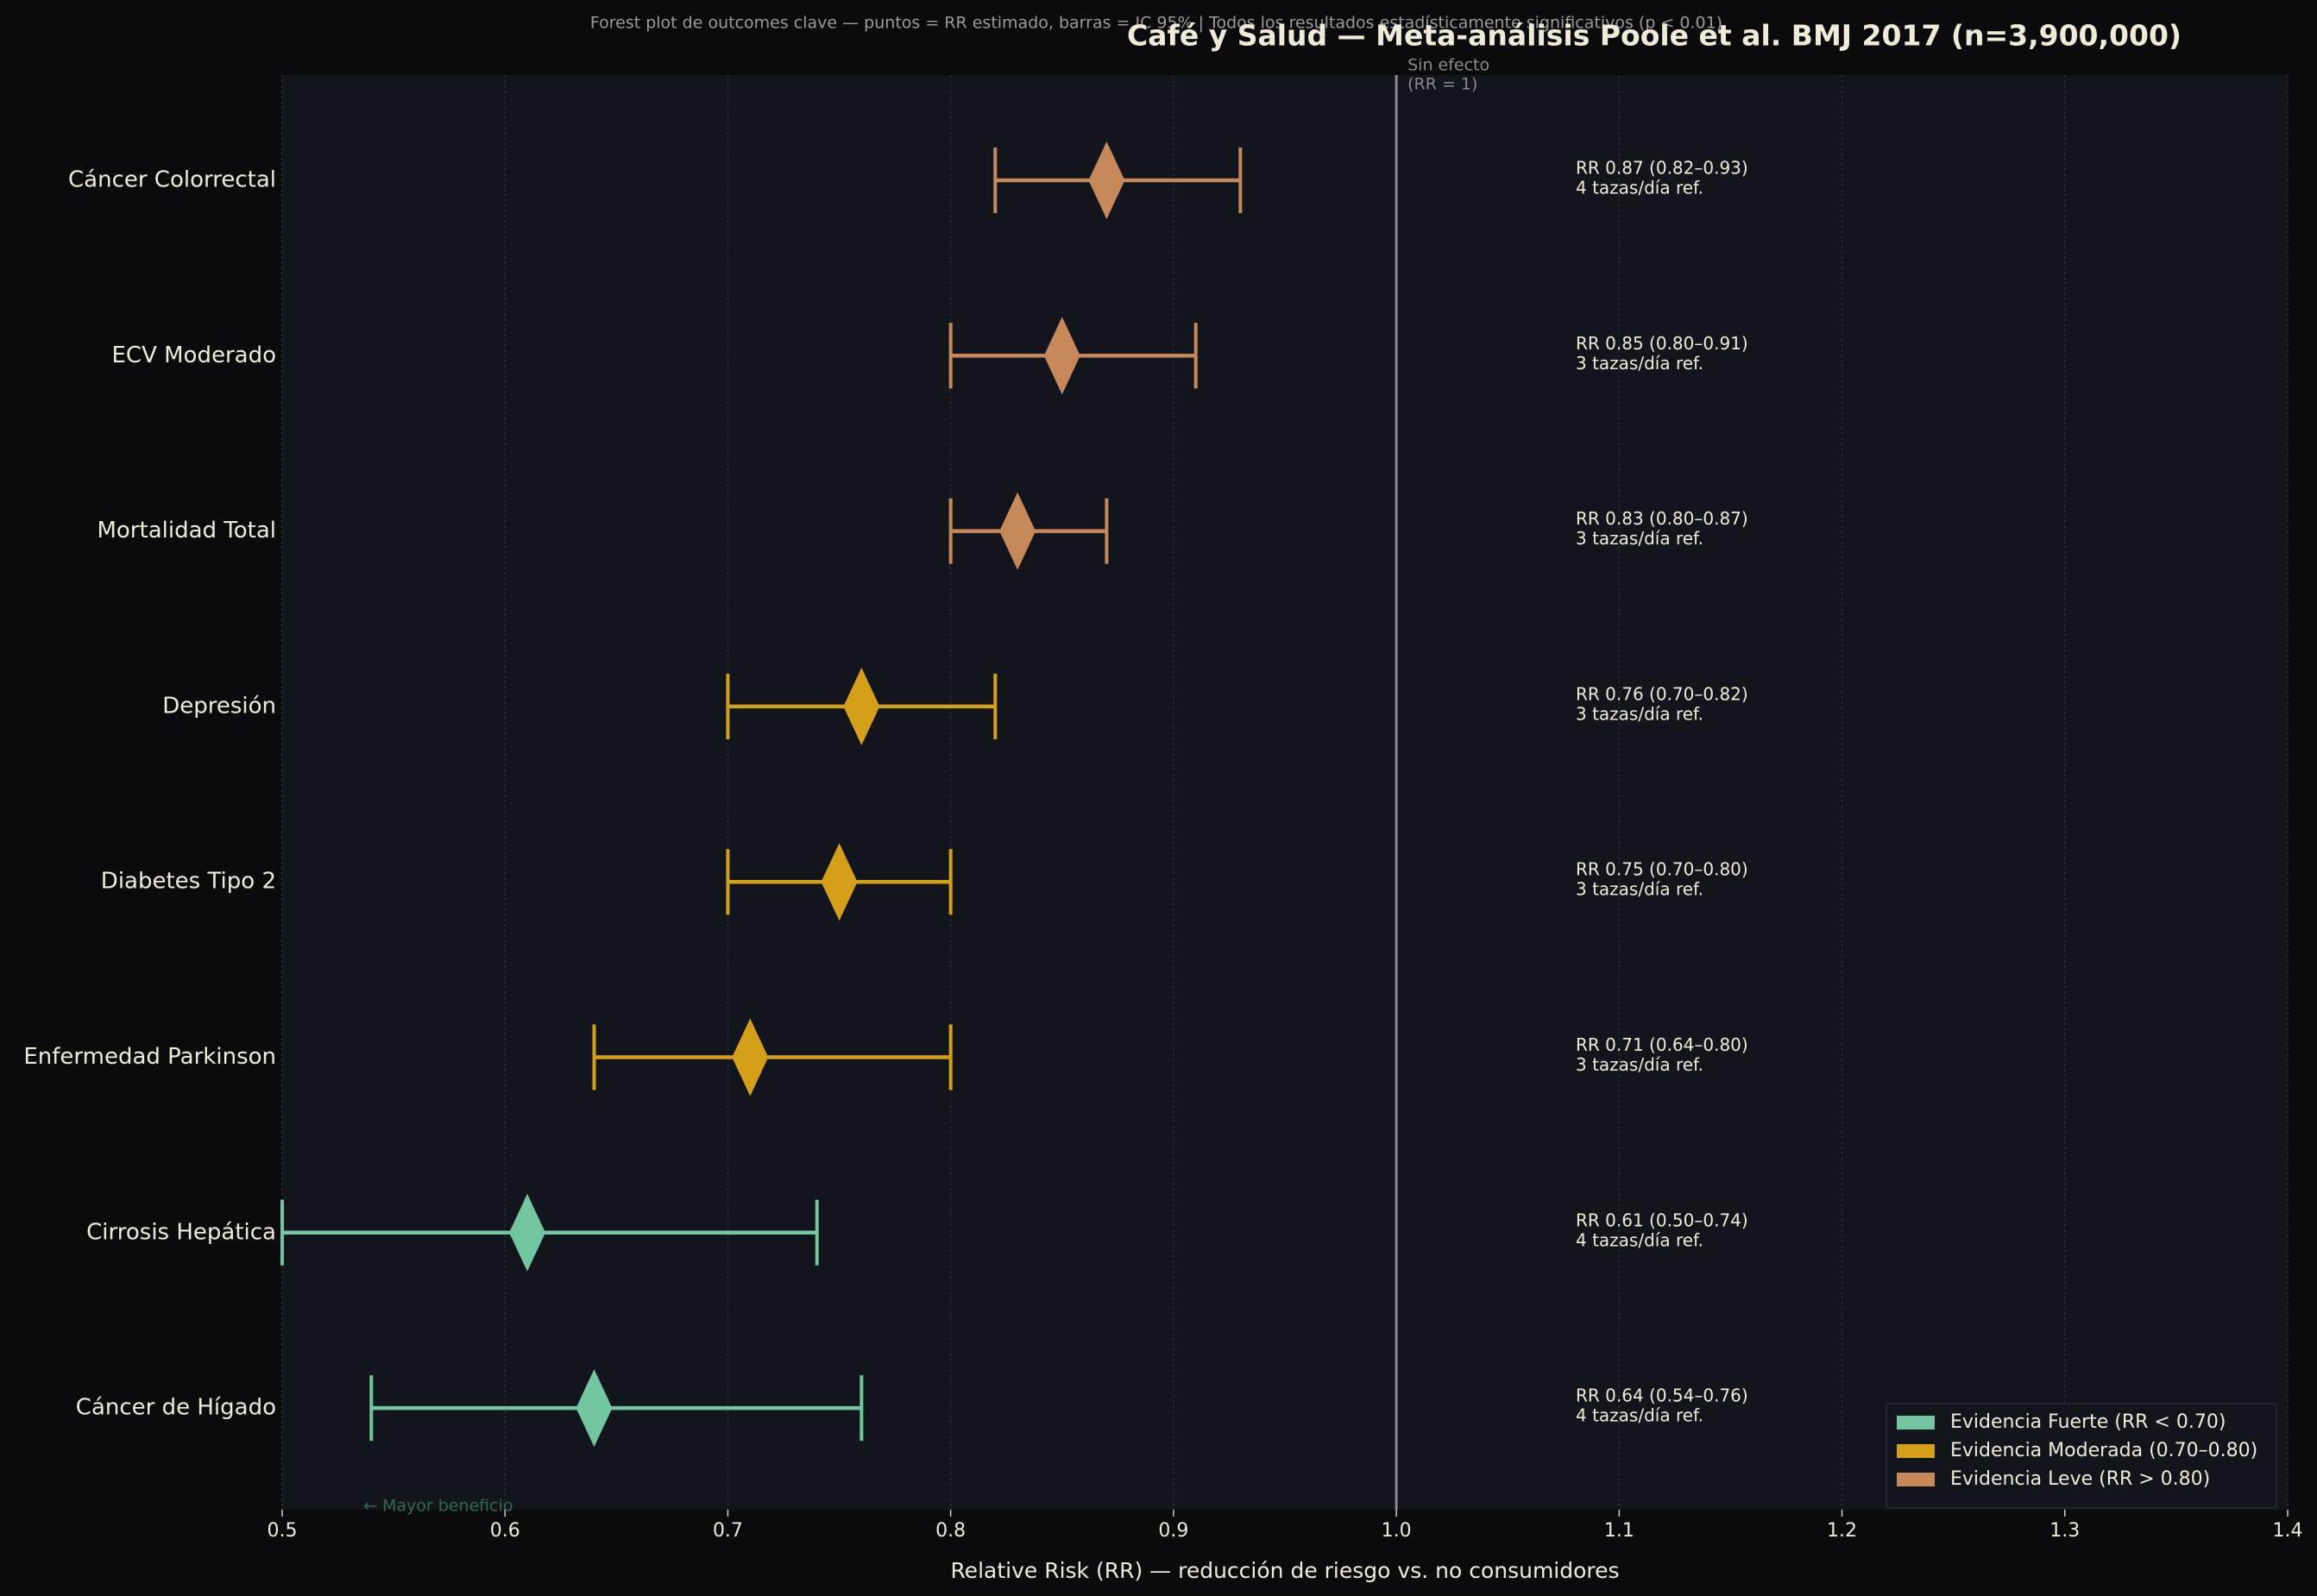 This screenshot has width=2317, height=1596. I want to click on y-tick-label: ECV Moderado, so click(193, 355).